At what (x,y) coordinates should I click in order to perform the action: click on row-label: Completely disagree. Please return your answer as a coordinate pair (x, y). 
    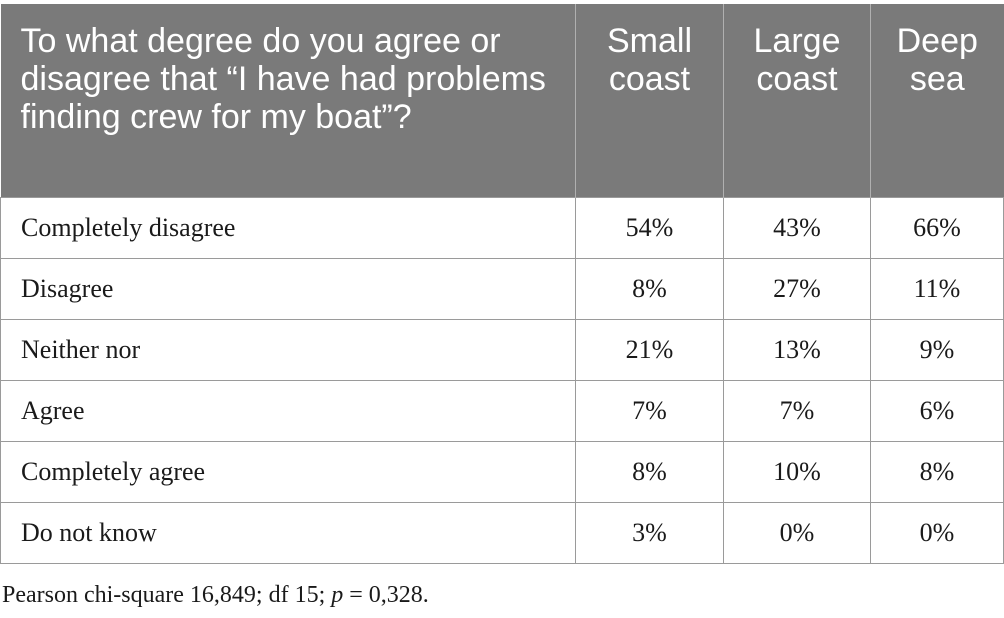
    Looking at the image, I should click on (288, 227).